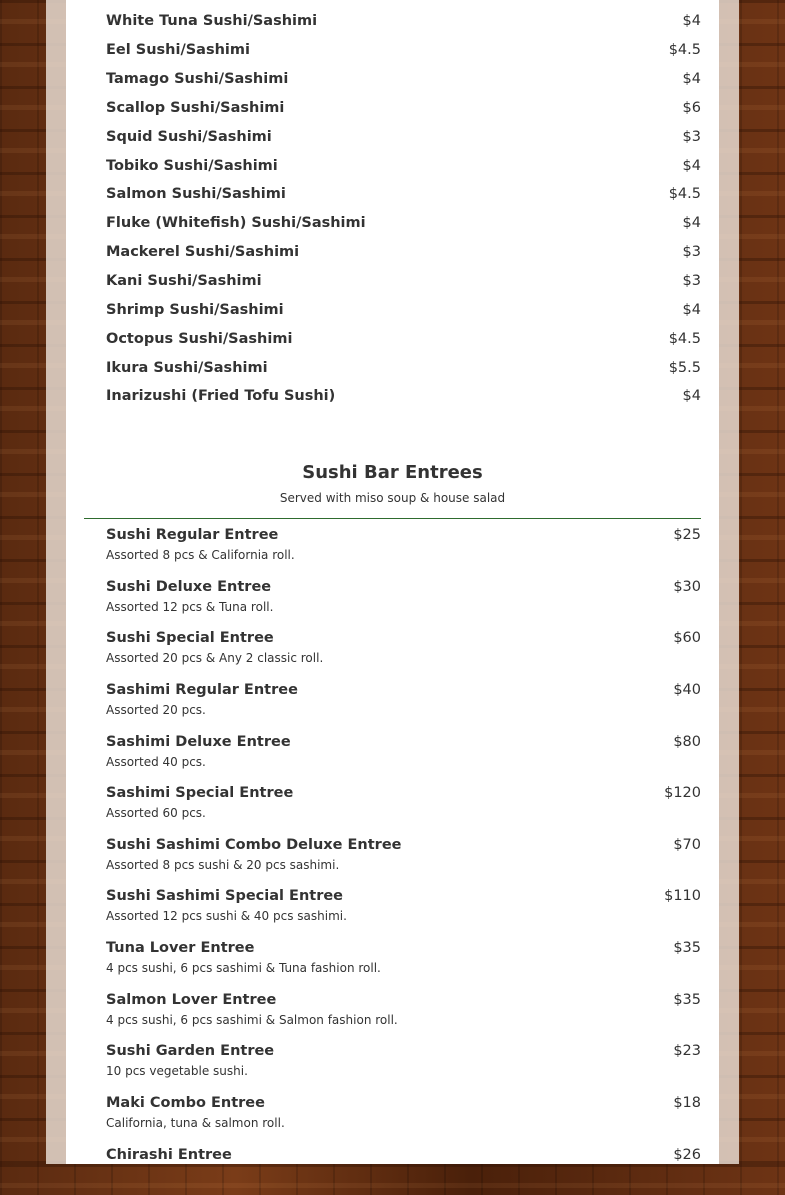 The image size is (785, 1195). What do you see at coordinates (403, 252) in the screenshot?
I see `menu-item: Mackerel Sushi/Sashimi $3` at bounding box center [403, 252].